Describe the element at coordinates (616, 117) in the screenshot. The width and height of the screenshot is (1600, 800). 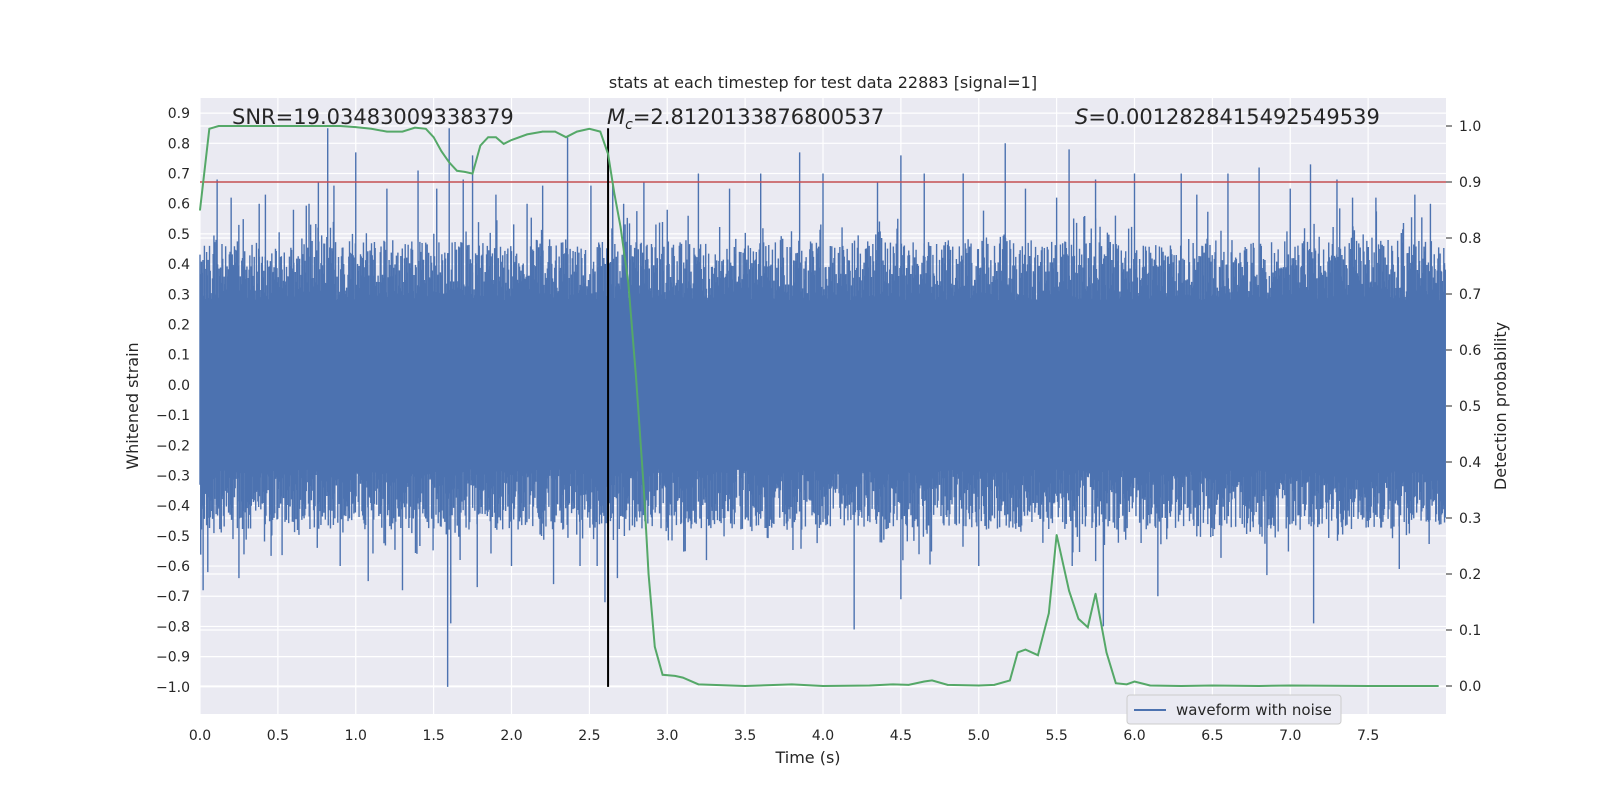
I see `chirp-mass-symbol: M` at that location.